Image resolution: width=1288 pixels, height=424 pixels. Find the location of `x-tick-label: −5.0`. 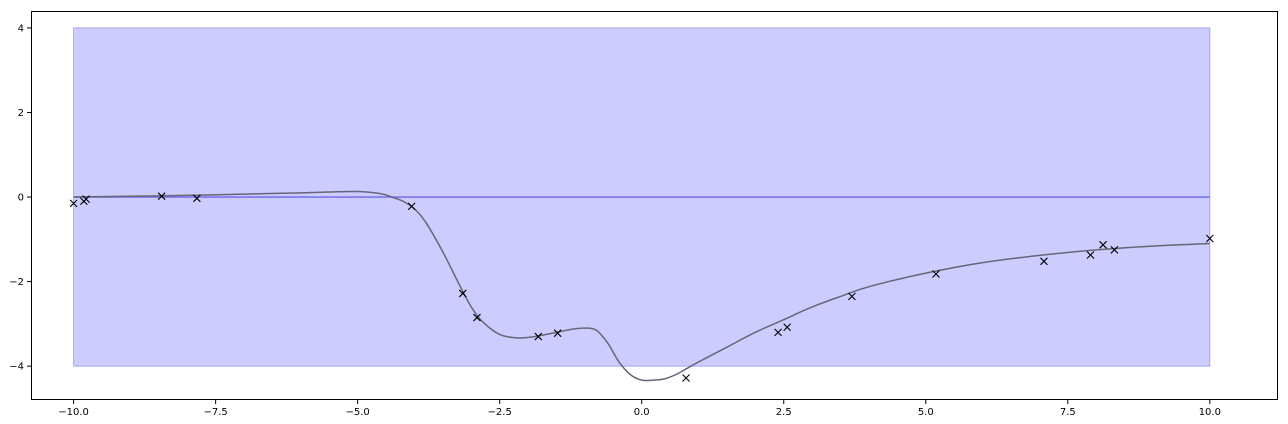

x-tick-label: −5.0 is located at coordinates (358, 412).